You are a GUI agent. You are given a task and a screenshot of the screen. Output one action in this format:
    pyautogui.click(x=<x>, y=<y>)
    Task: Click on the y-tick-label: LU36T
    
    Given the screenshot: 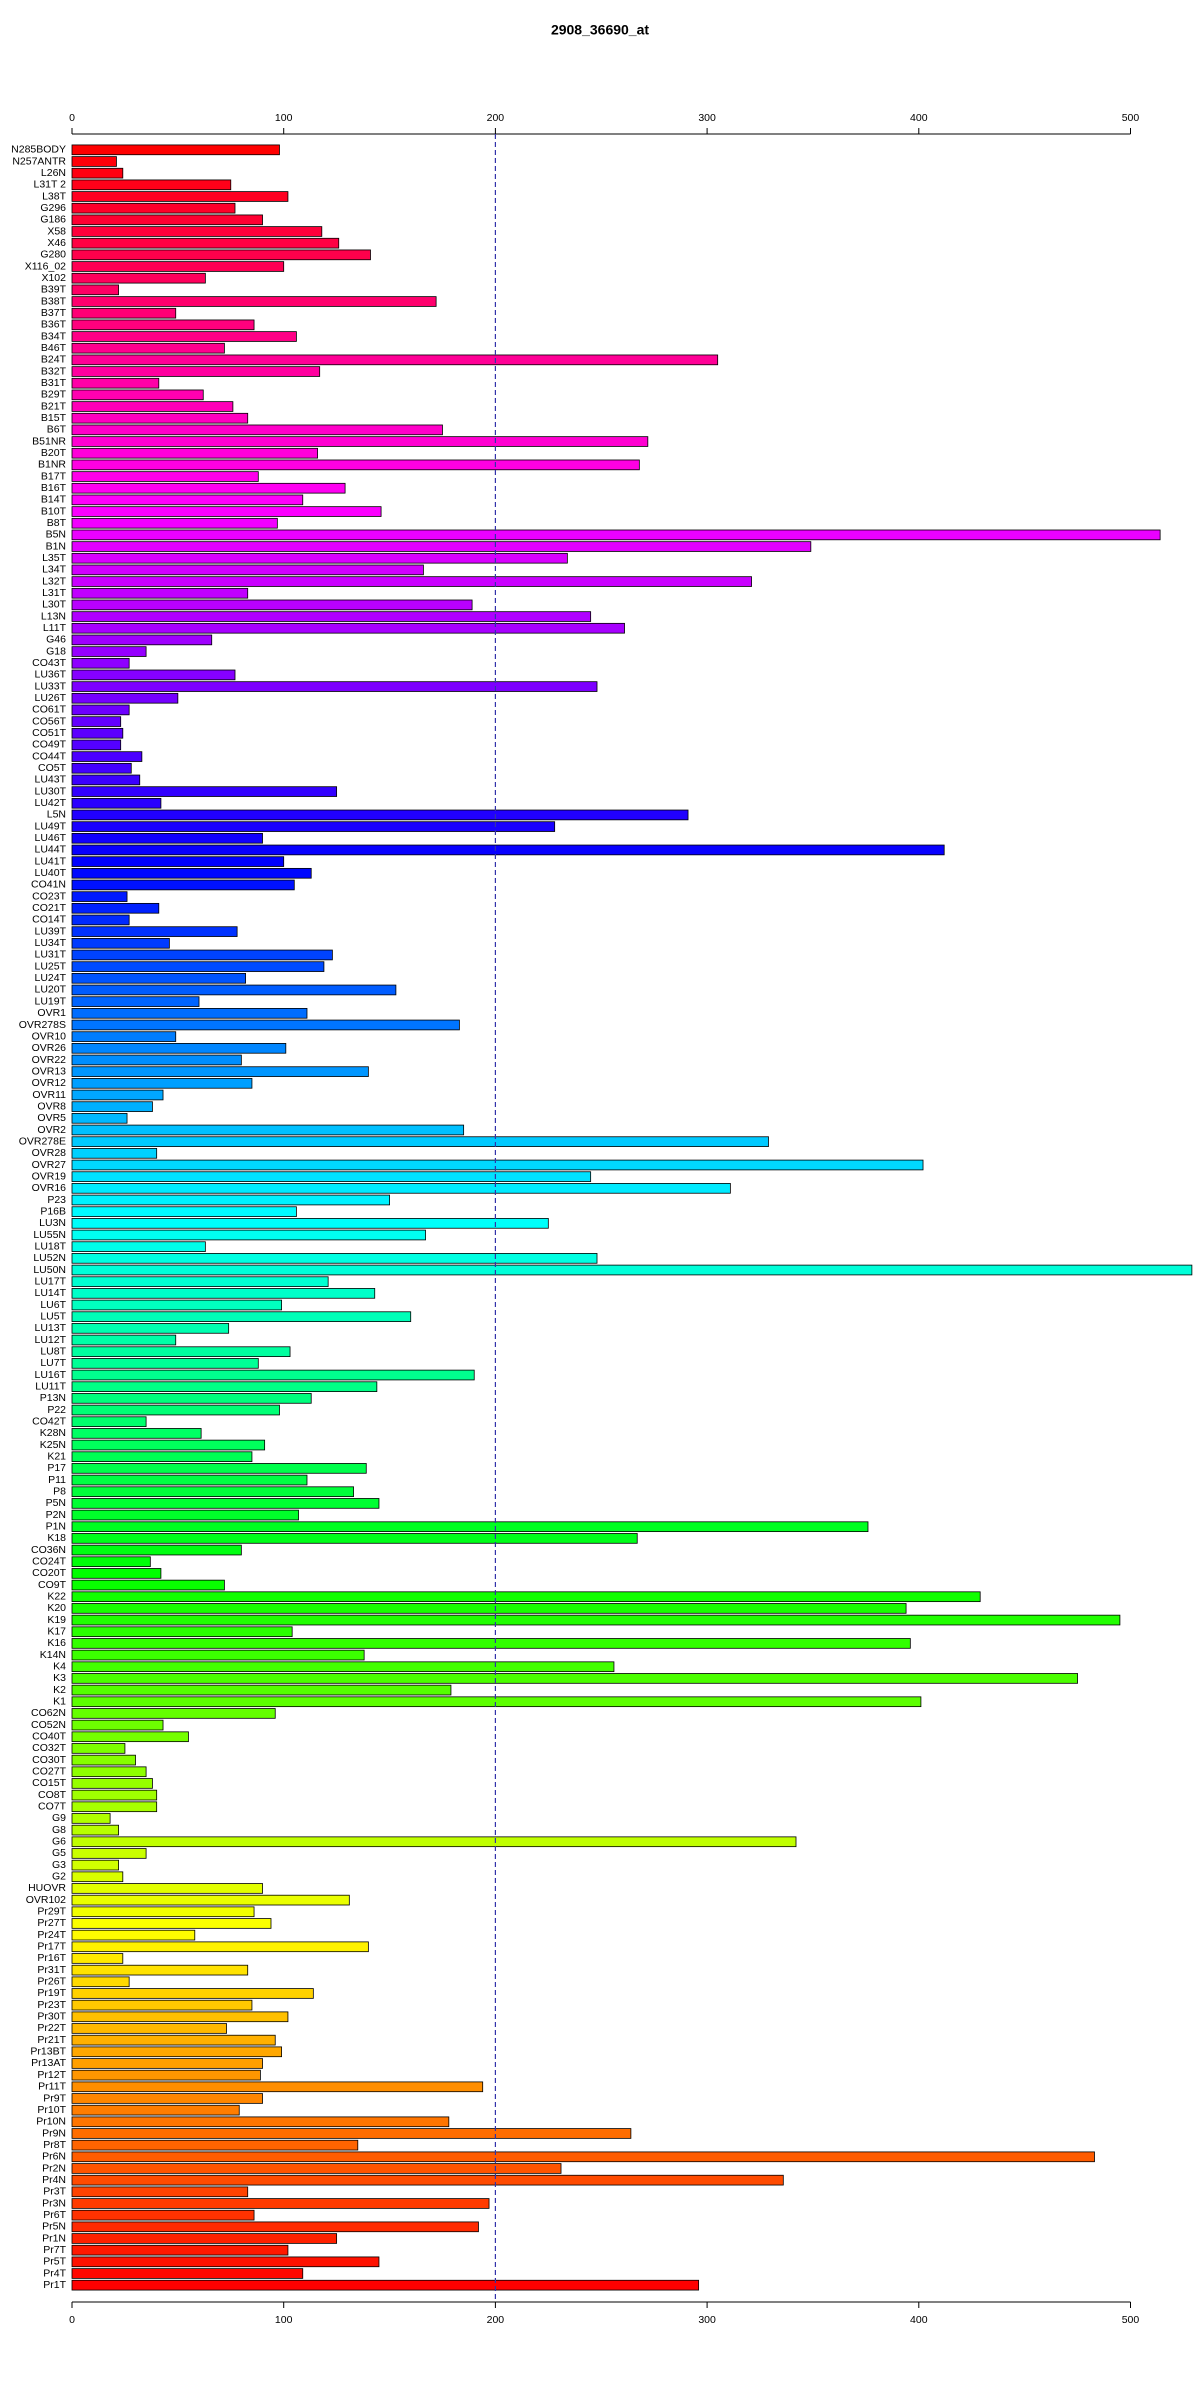 What is the action you would take?
    pyautogui.click(x=50, y=675)
    